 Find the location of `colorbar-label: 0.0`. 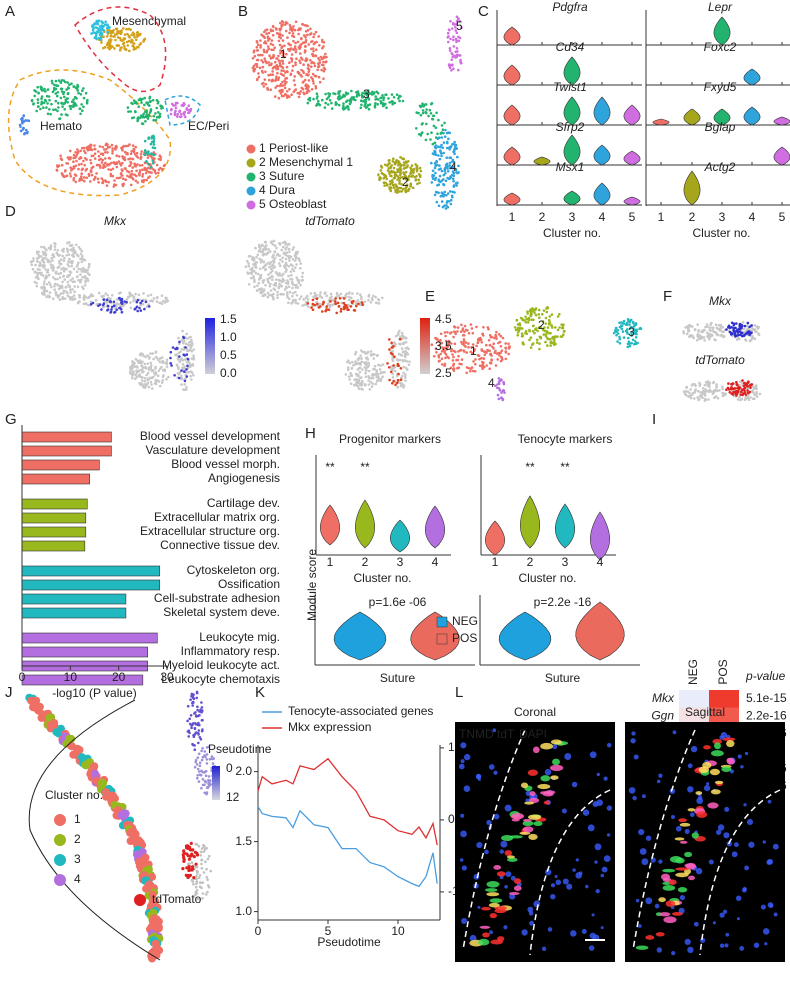

colorbar-label: 0.0 is located at coordinates (228, 373).